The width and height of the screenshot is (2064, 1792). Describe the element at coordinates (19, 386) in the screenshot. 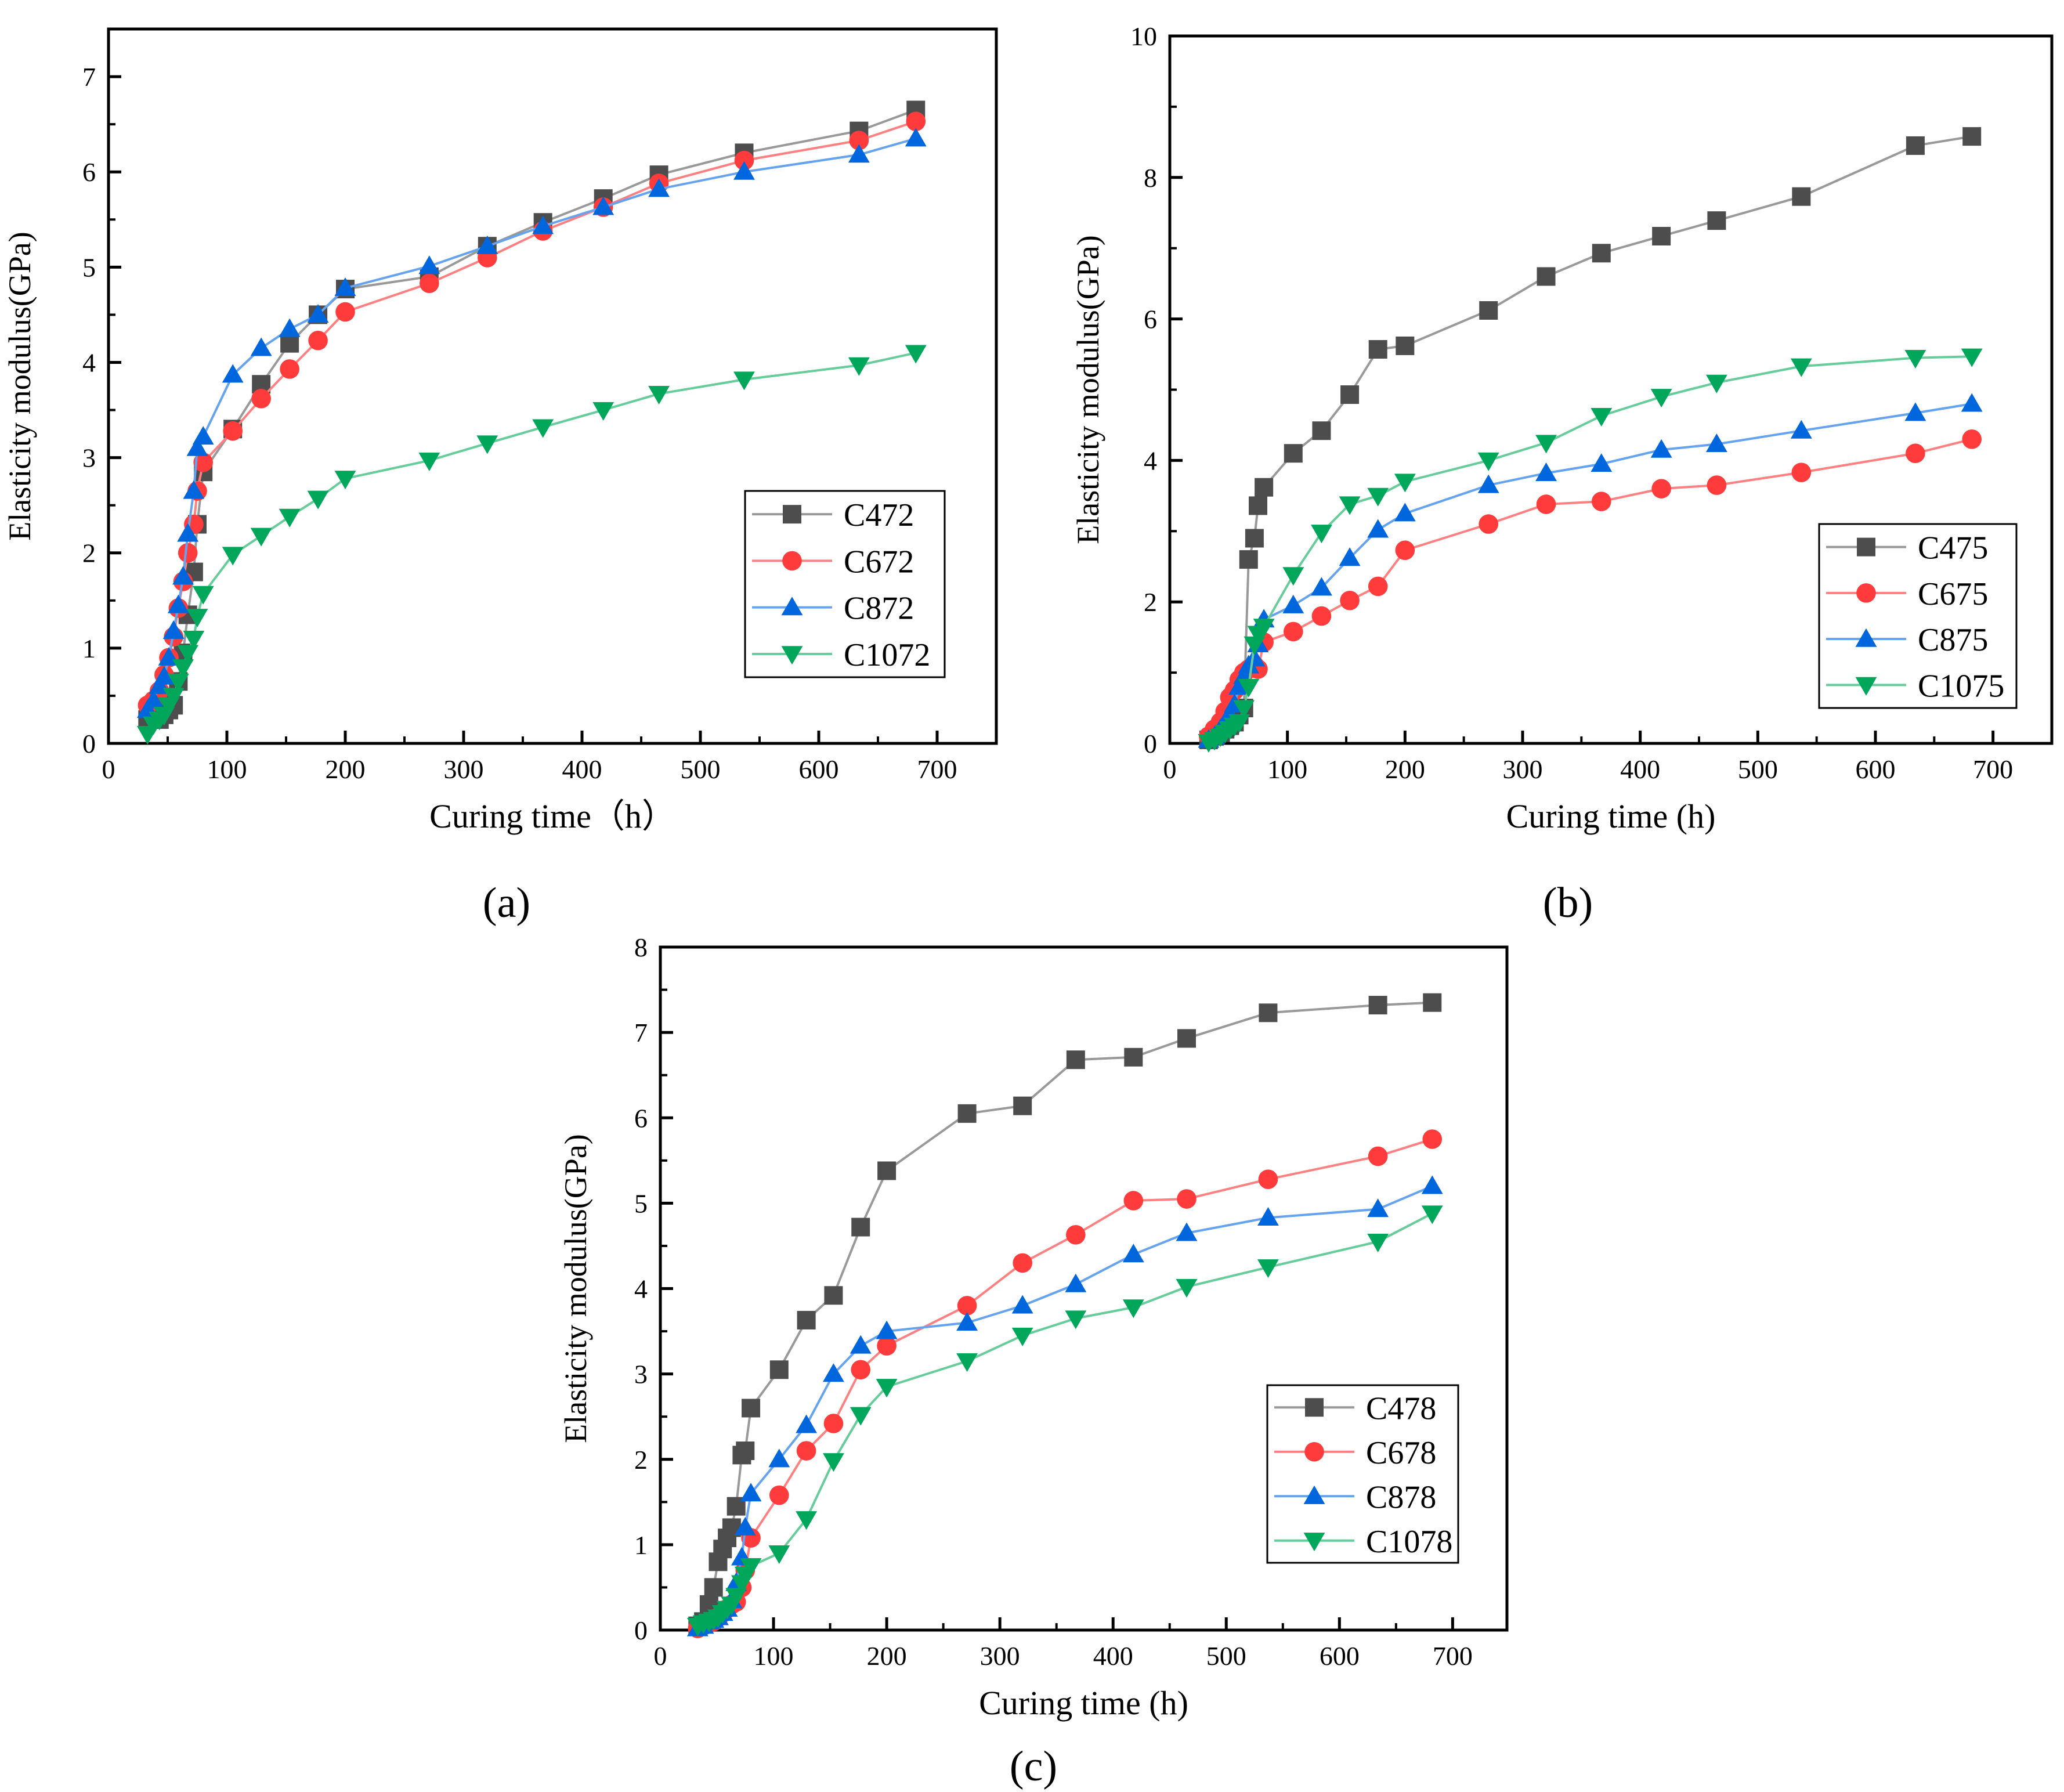

I see `y-axis-label: Elasticity modulus(GPa)` at that location.